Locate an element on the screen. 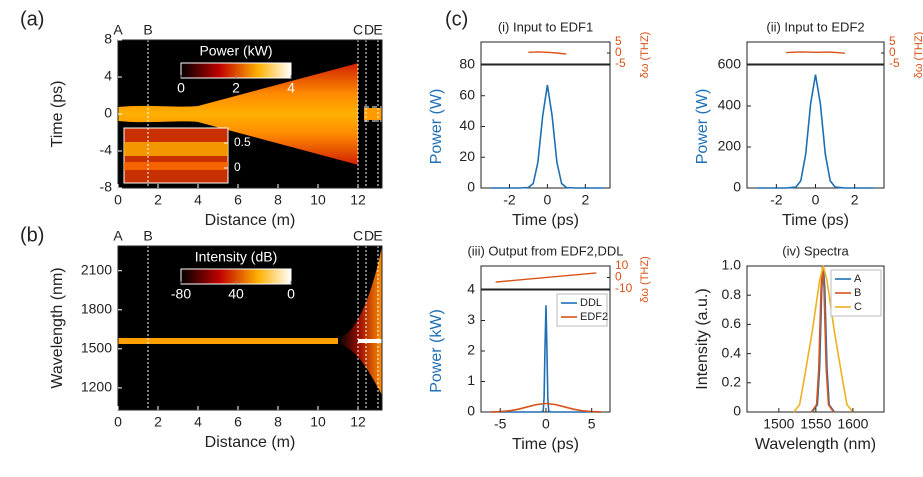 The height and width of the screenshot is (477, 923). x-tick-label: 1550 is located at coordinates (815, 424).